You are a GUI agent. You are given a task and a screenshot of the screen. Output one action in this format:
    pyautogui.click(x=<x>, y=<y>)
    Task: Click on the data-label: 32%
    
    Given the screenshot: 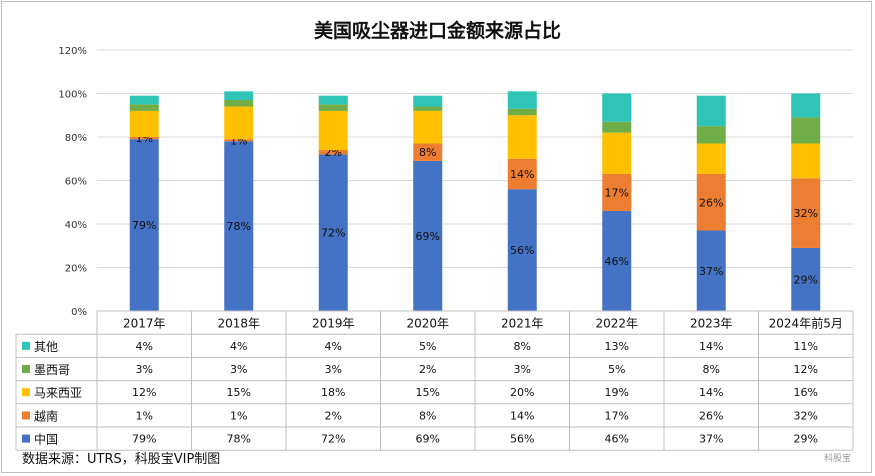 What is the action you would take?
    pyautogui.click(x=806, y=213)
    